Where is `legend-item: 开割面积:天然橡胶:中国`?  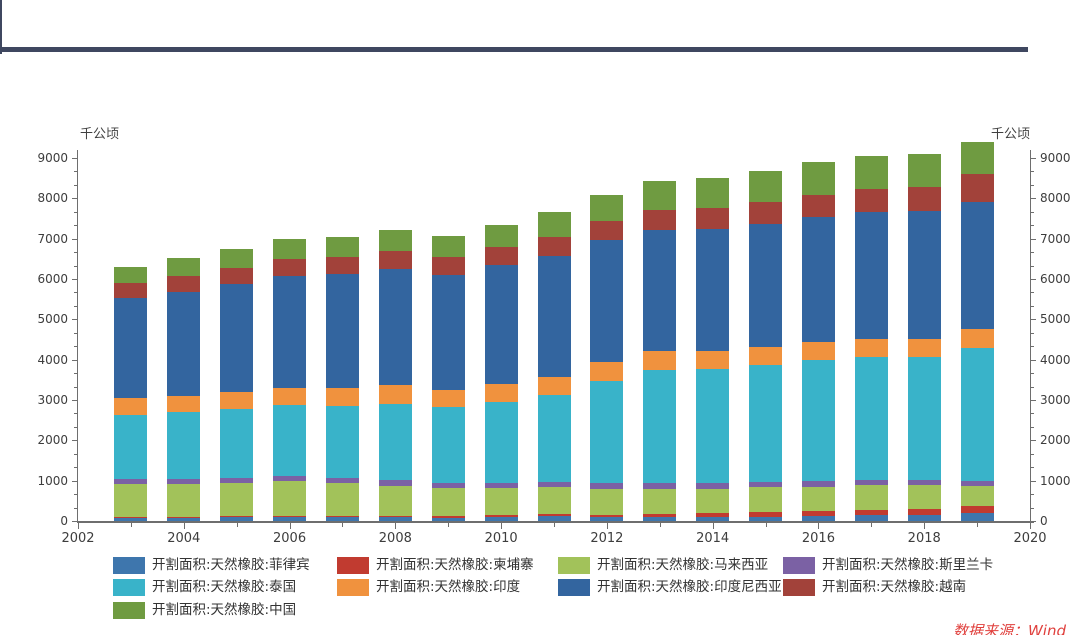 legend-item: 开割面积:天然橡胶:中国 is located at coordinates (204, 610).